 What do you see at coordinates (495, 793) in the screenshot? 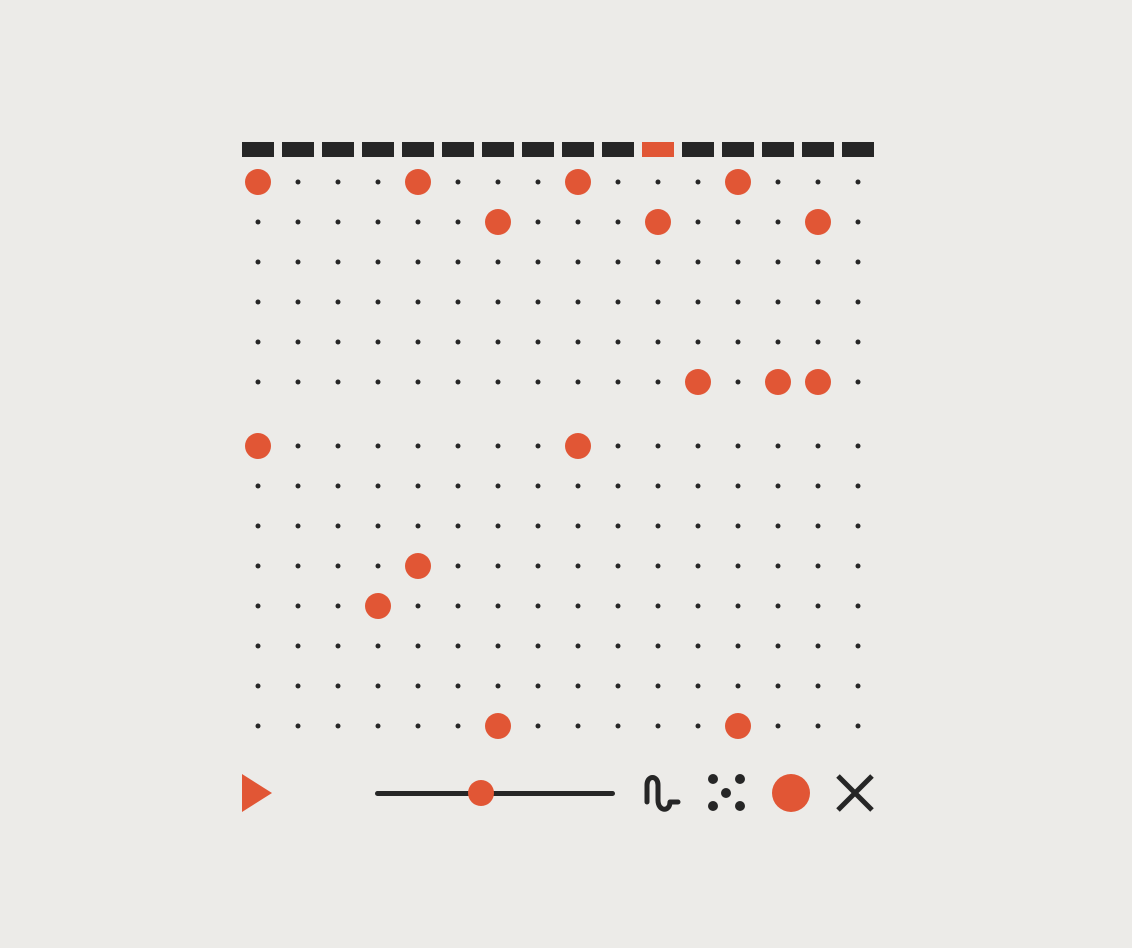
I see `tempo-slider` at bounding box center [495, 793].